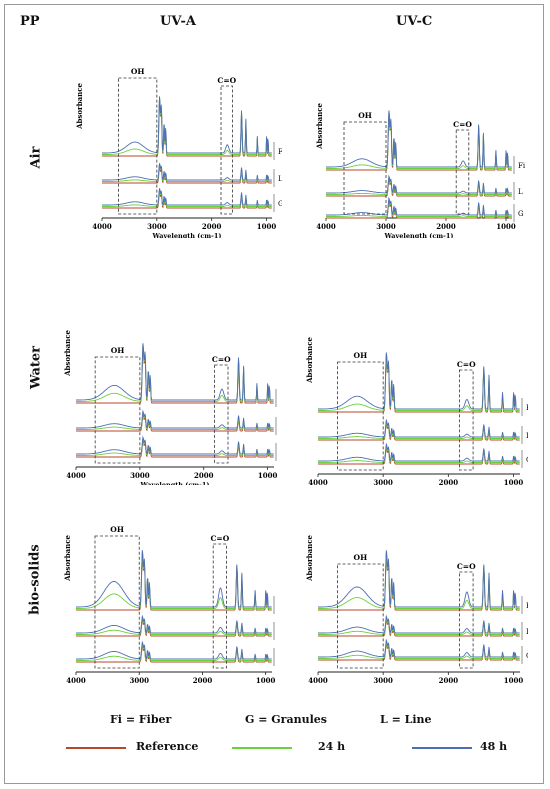 This screenshot has width=550, height=789. Describe the element at coordinates (36, 367) in the screenshot. I see `row-header-water: Water` at that location.